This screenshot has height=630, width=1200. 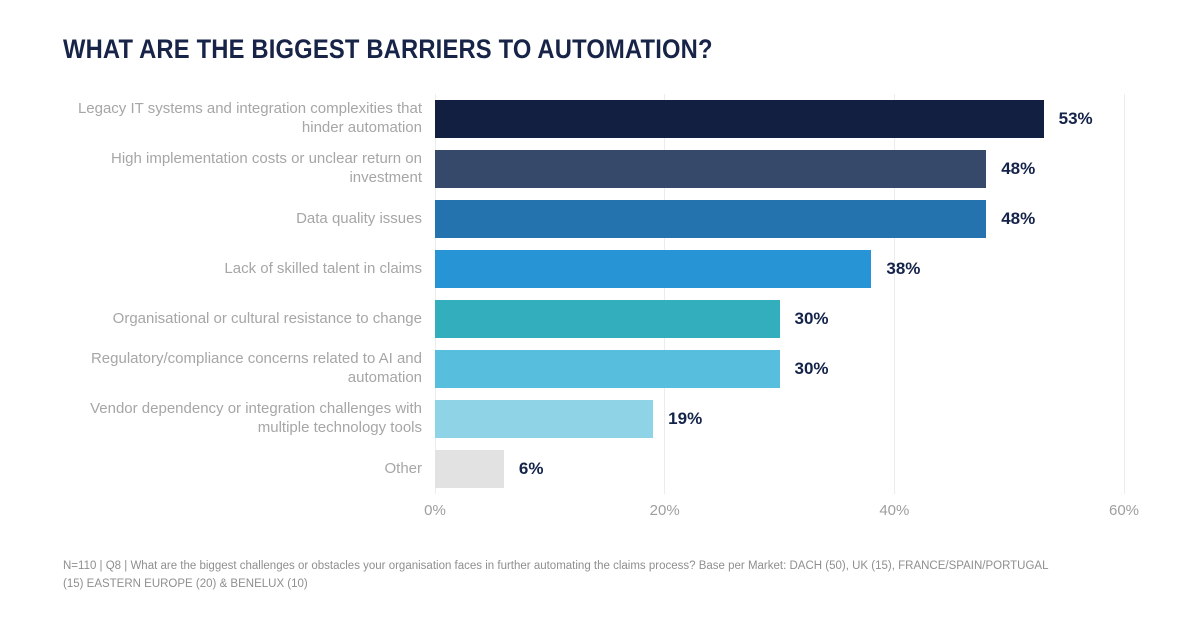 I want to click on category-label: Lack of skilled talent in claims, so click(x=323, y=268).